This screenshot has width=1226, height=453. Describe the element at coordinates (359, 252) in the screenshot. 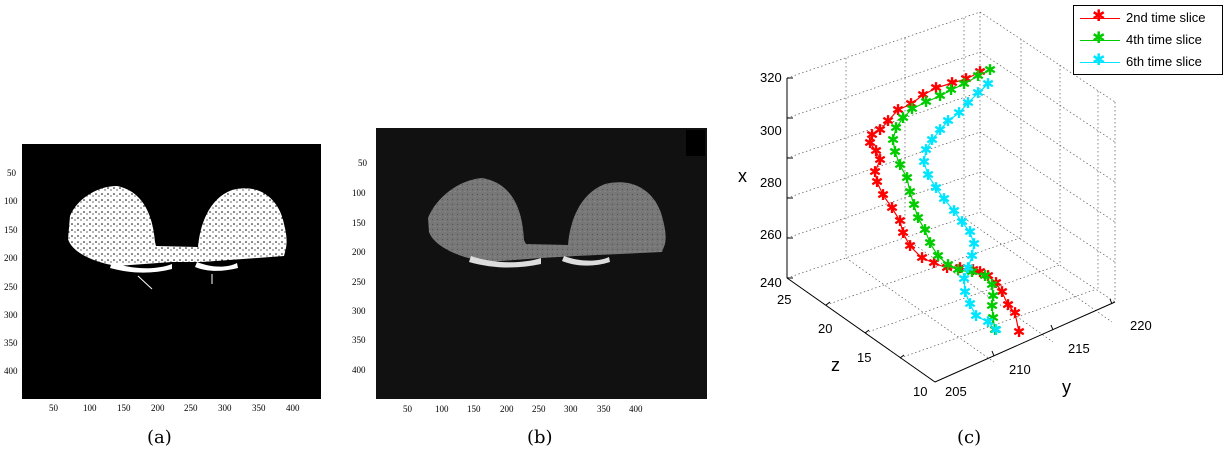

I see `y-tick: 200` at that location.